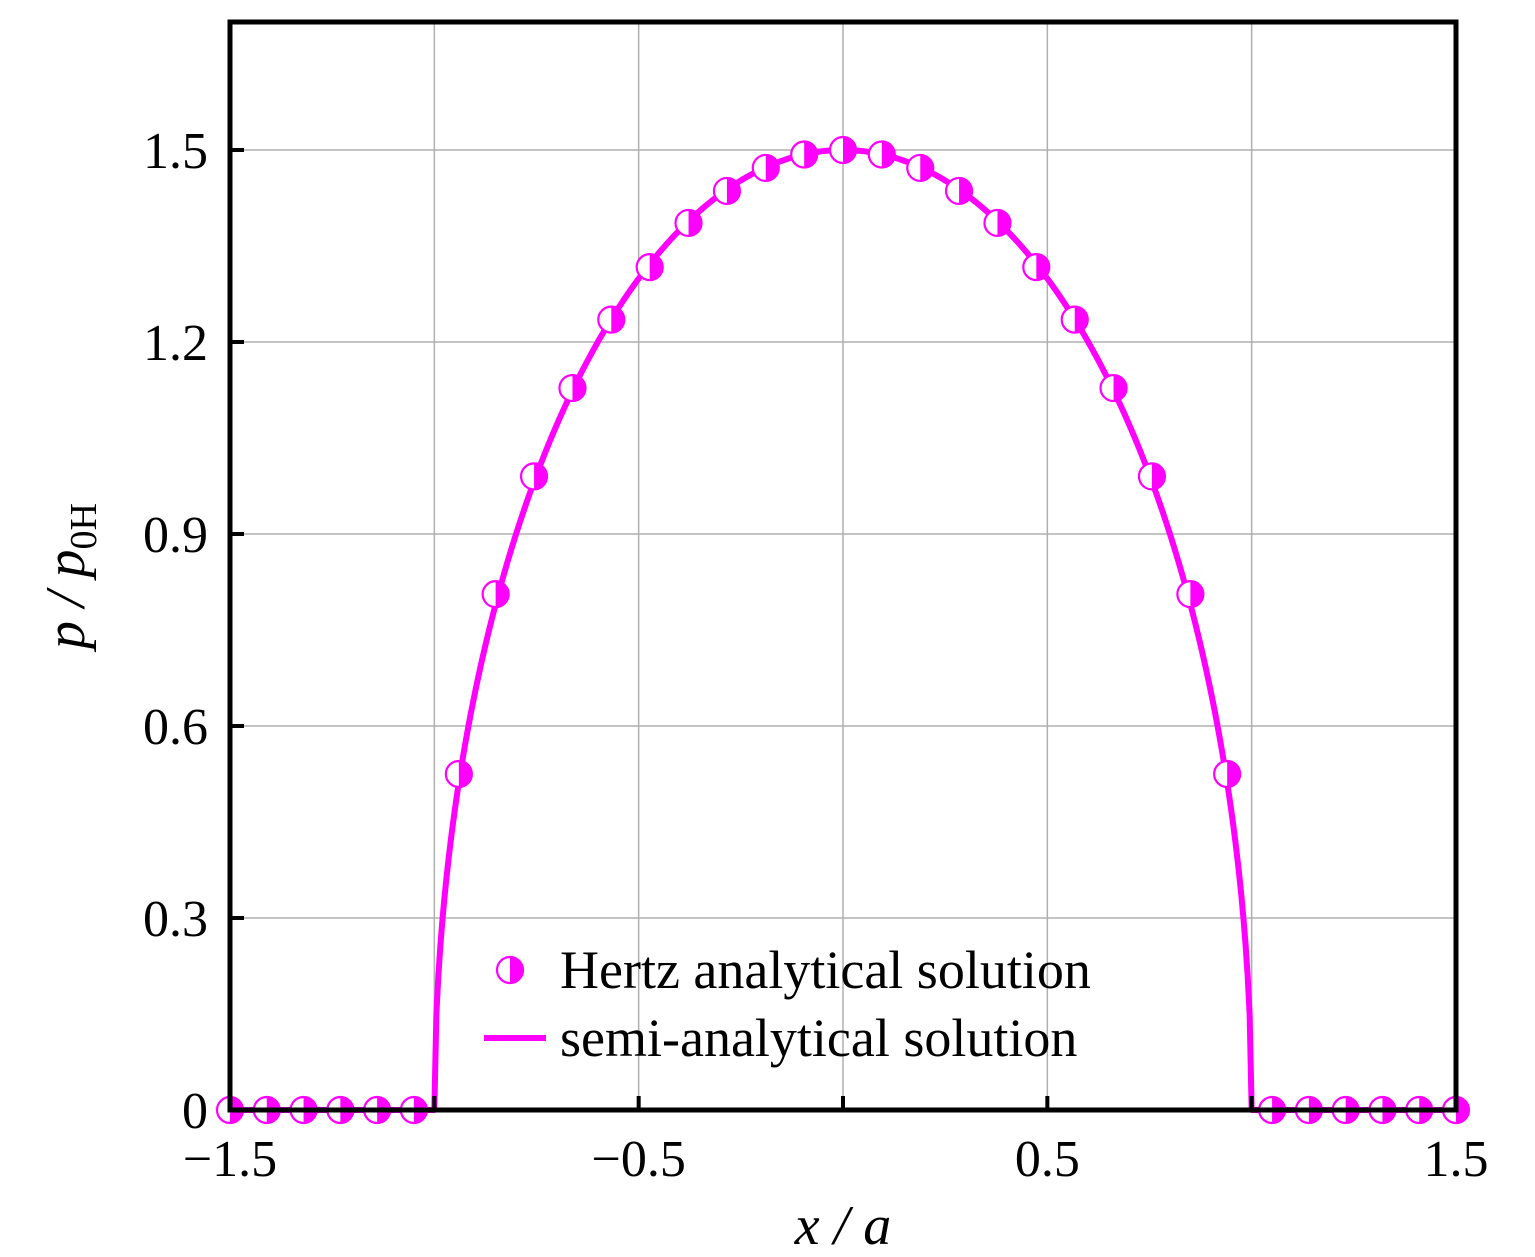 This screenshot has height=1257, width=1535. I want to click on y-axis-label-main: p / p, so click(66, 601).